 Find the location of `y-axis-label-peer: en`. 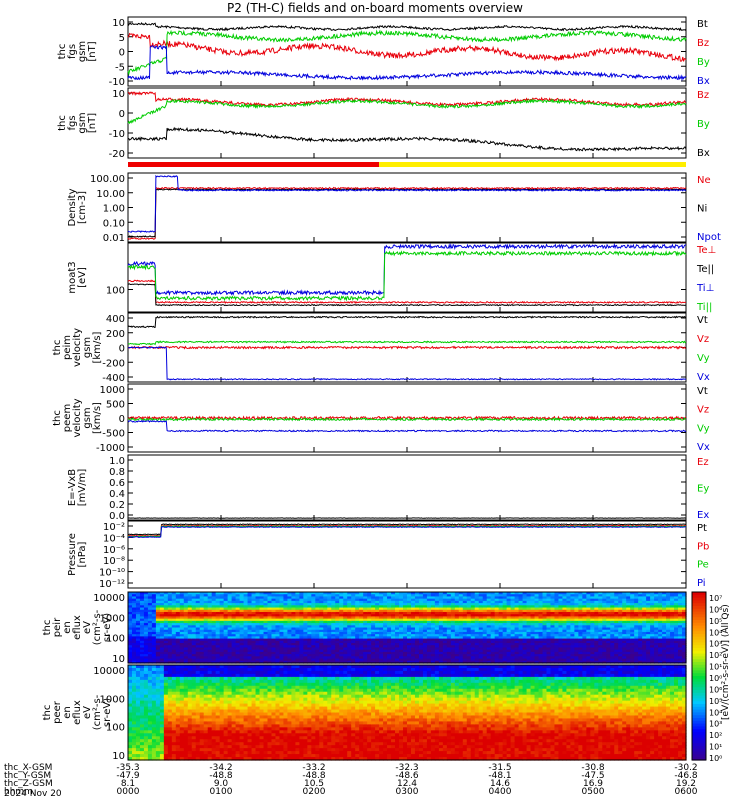

y-axis-label-peer: en is located at coordinates (67, 712).